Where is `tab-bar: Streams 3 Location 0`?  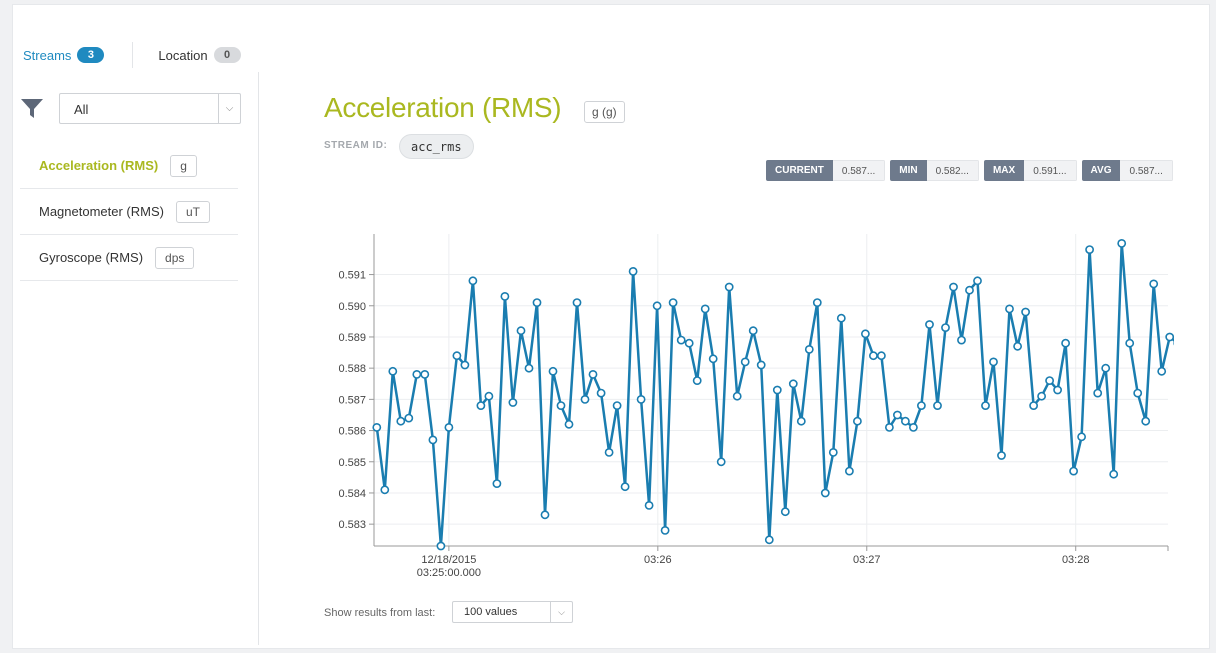
tab-bar: Streams 3 Location 0 is located at coordinates (132, 55).